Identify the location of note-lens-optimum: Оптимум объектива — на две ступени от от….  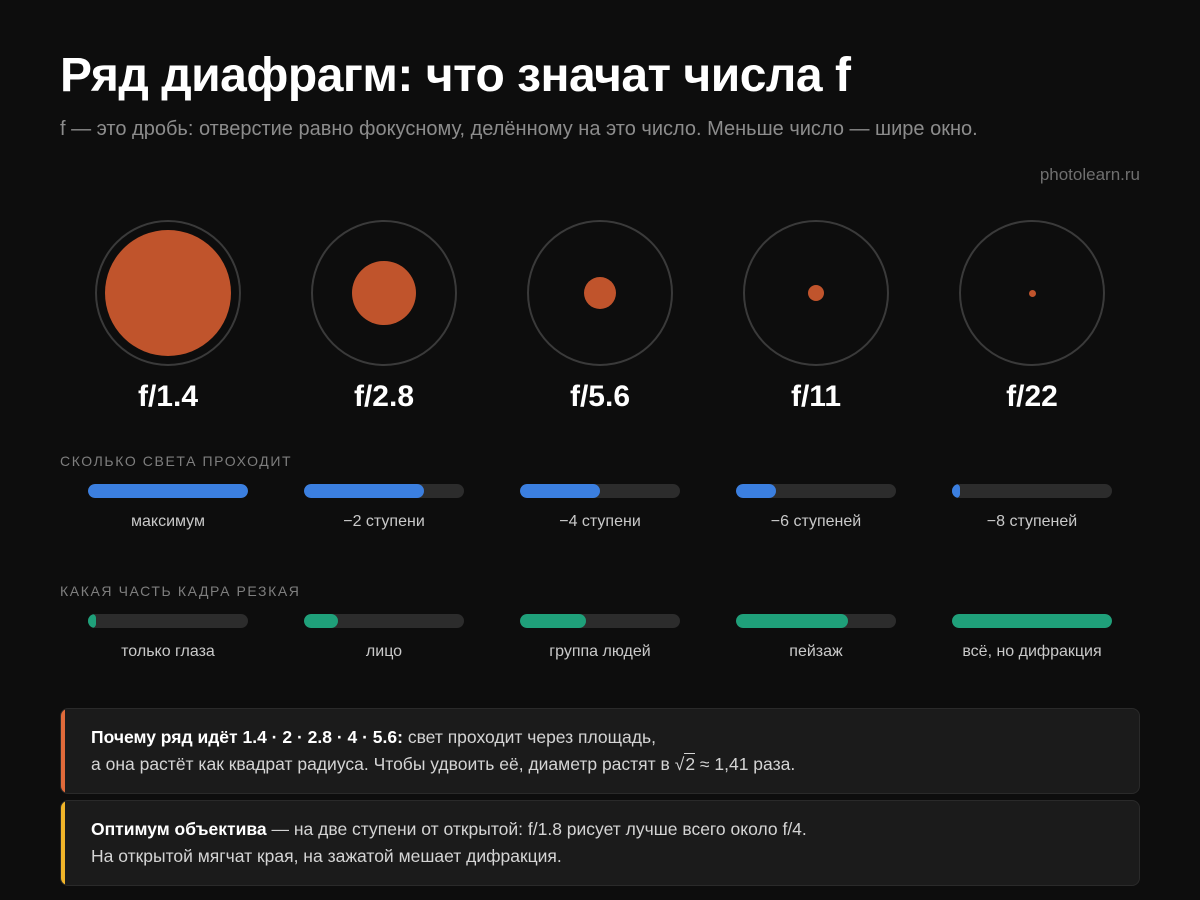
(600, 843).